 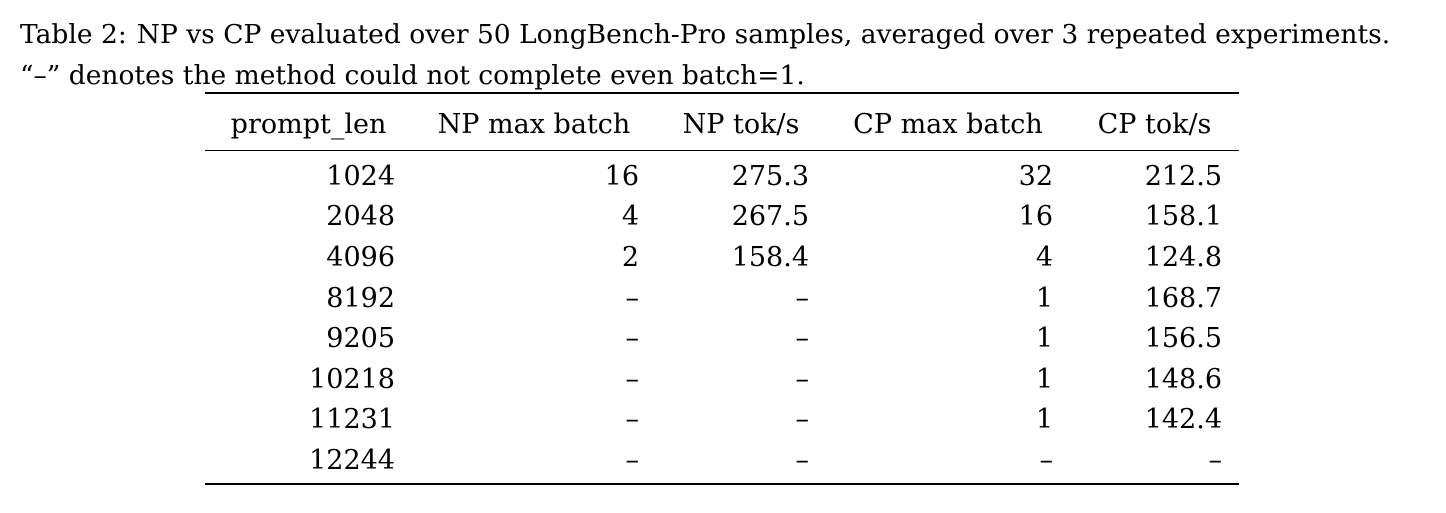 I want to click on caption-label: Table 2:, so click(x=73, y=34).